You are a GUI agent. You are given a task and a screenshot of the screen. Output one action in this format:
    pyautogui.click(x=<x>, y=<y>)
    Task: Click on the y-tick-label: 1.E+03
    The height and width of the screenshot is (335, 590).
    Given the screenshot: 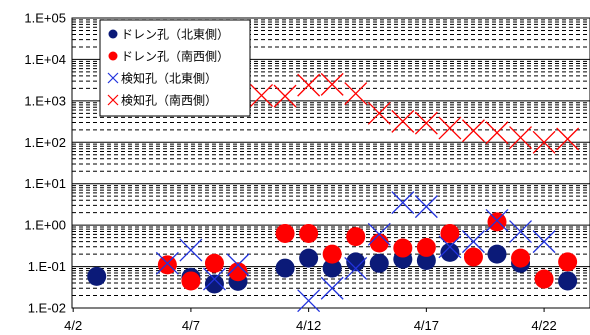 What is the action you would take?
    pyautogui.click(x=45, y=100)
    